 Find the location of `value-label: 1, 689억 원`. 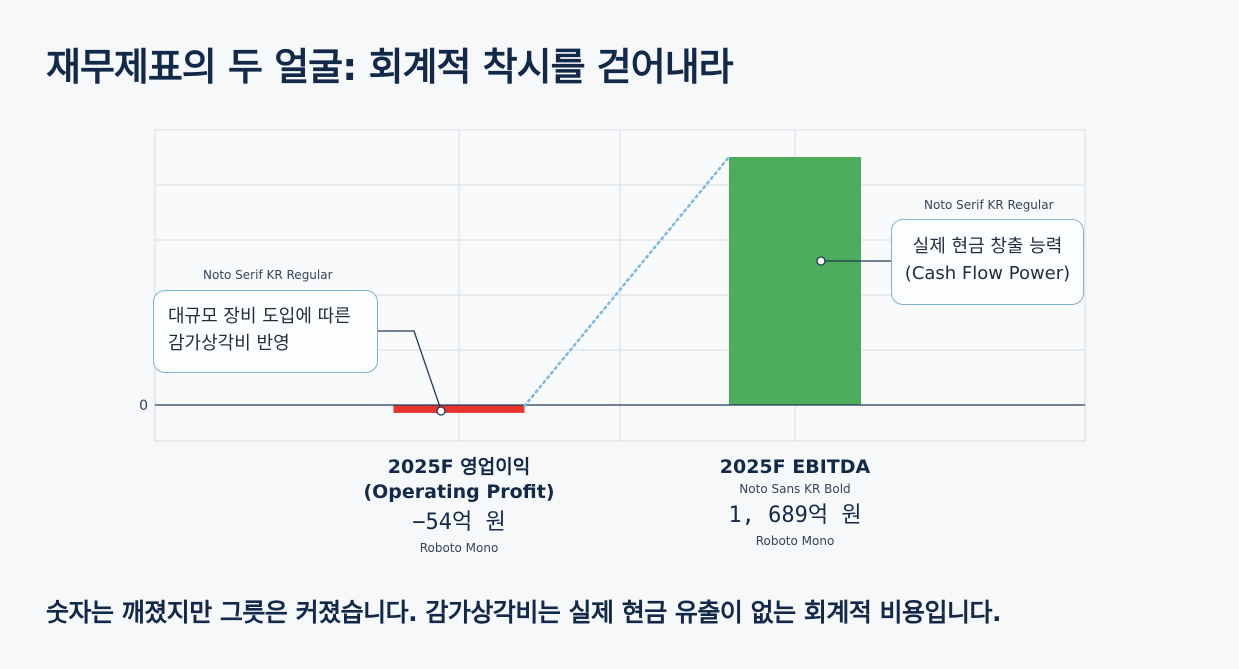

value-label: 1, 689억 원 is located at coordinates (795, 515).